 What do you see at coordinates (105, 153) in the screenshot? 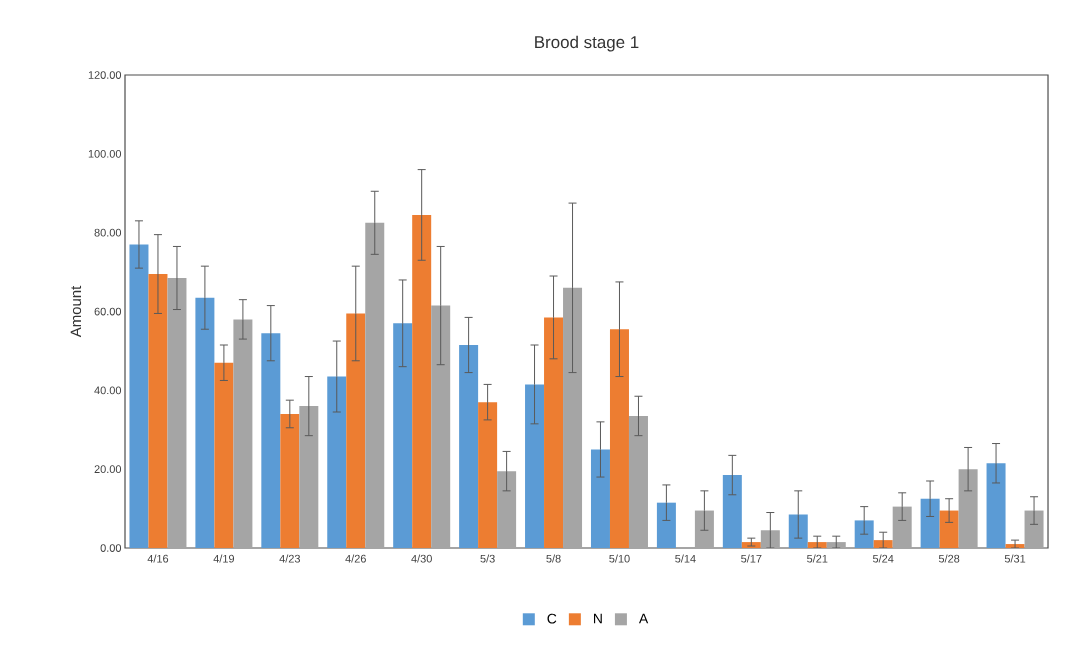
I see `y-tick-label: 100.00` at bounding box center [105, 153].